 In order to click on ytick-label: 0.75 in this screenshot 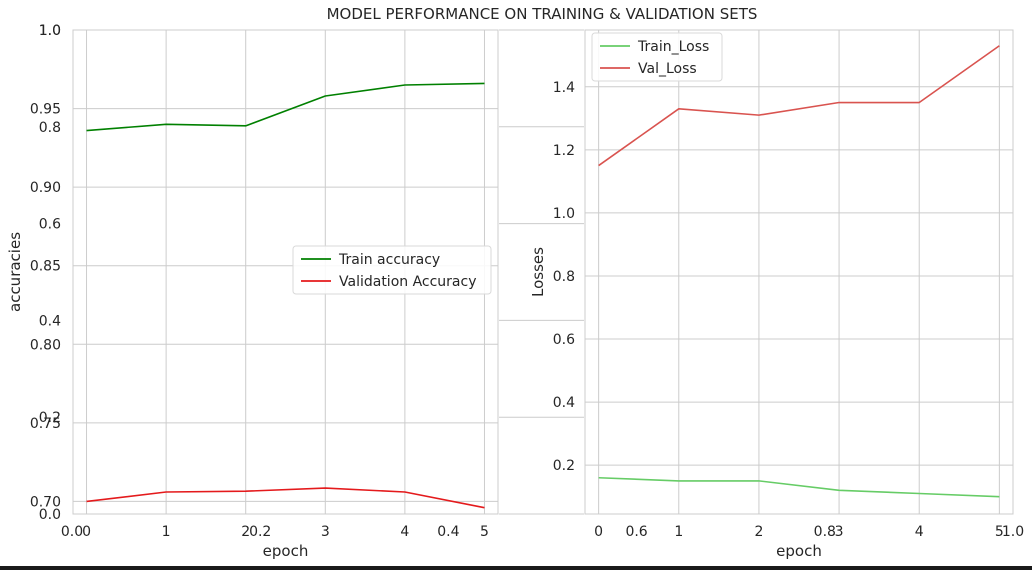, I will do `click(45, 424)`.